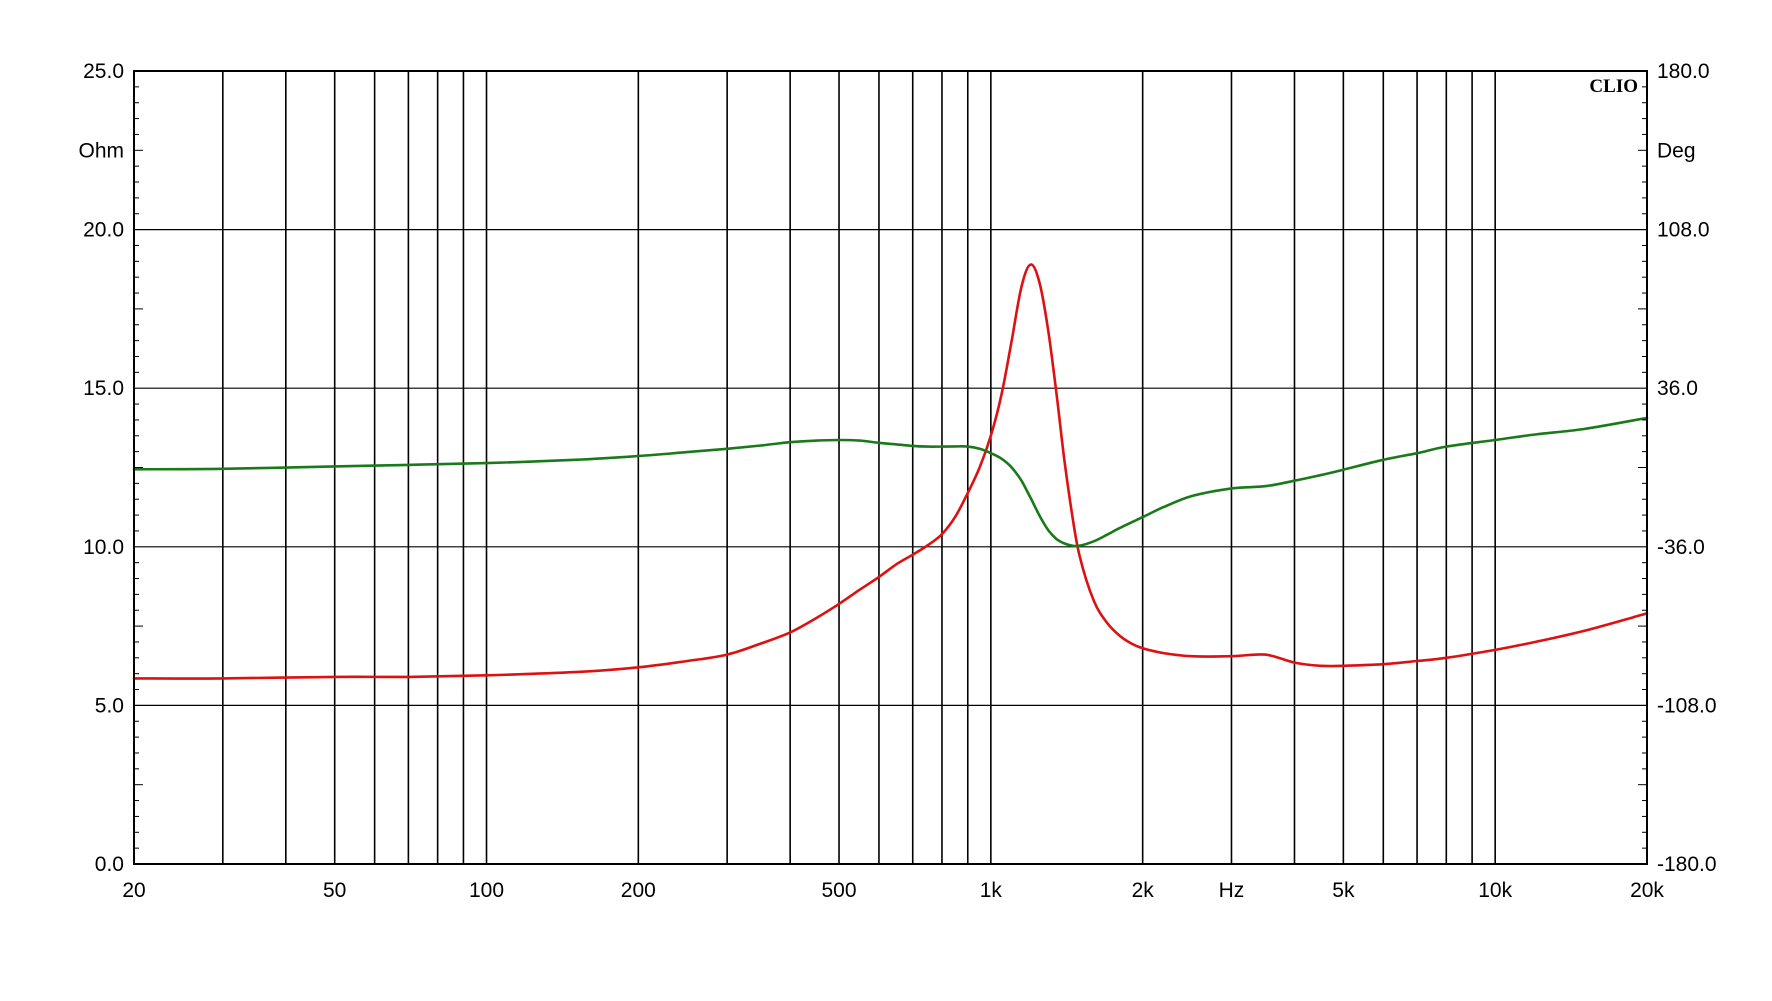 This screenshot has width=1772, height=1001. What do you see at coordinates (1681, 547) in the screenshot?
I see `y-right-tick-label: -36.0` at bounding box center [1681, 547].